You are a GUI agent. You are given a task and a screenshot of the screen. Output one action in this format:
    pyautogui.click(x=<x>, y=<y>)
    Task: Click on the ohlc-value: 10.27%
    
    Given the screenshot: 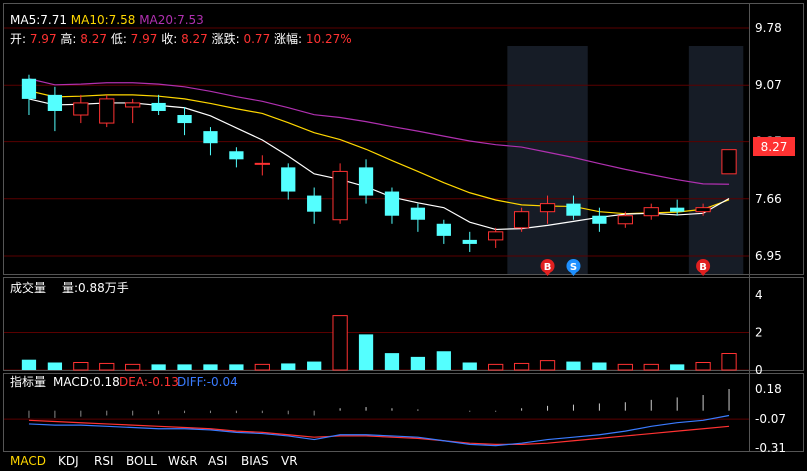 What is the action you would take?
    pyautogui.click(x=329, y=39)
    